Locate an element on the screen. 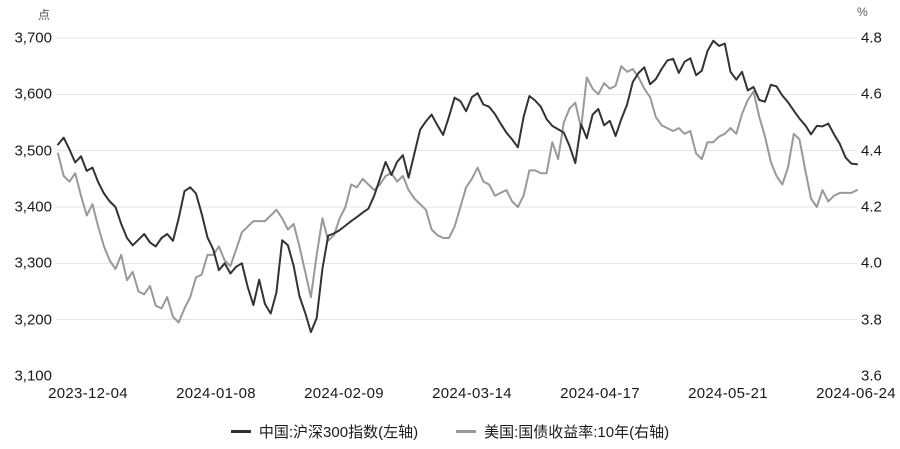 This screenshot has height=449, width=900. us10y-line-swatch is located at coordinates (466, 431).